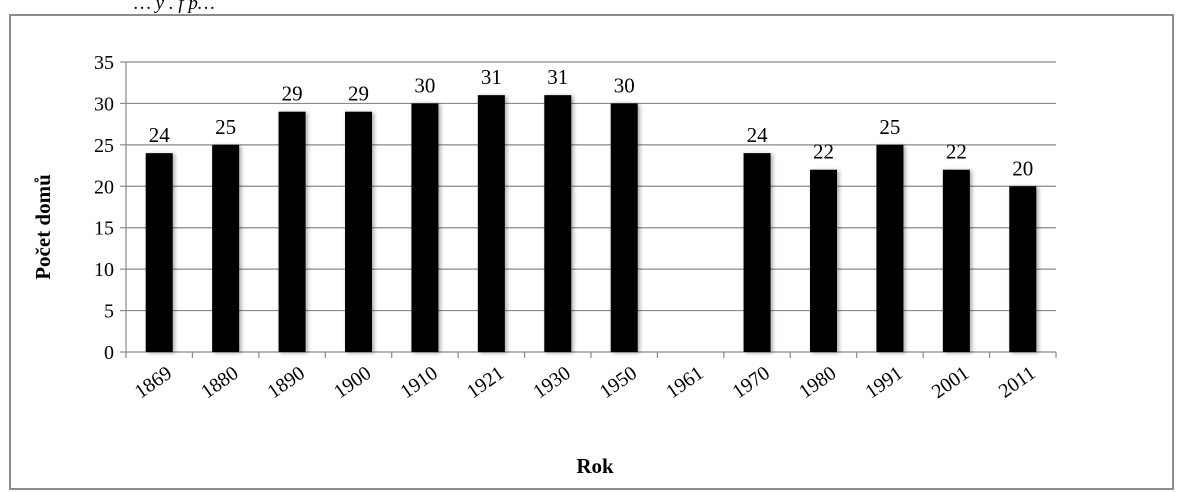 The image size is (1177, 492). Describe the element at coordinates (618, 382) in the screenshot. I see `x-tick-label-1950: 1950` at that location.